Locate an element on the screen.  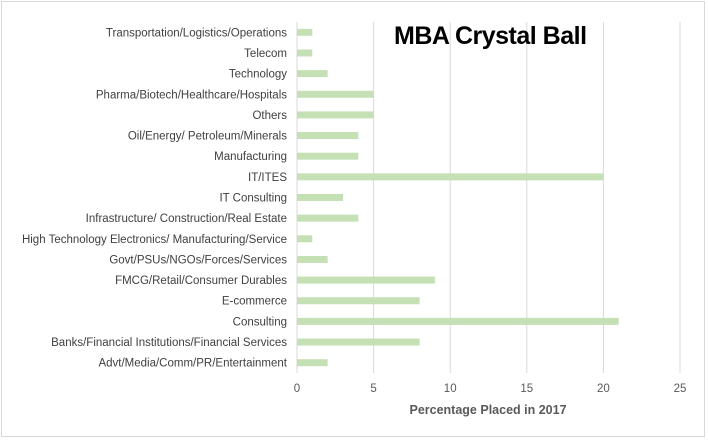
category-label: E-commerce is located at coordinates (254, 302).